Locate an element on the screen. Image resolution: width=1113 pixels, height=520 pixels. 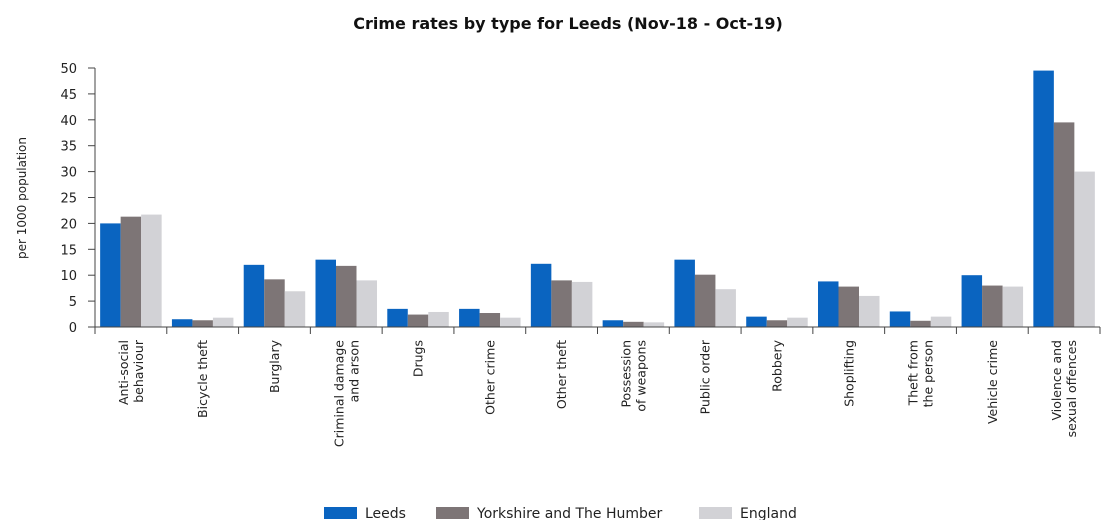
x-category-label: Bicycle theft is located at coordinates (202, 379).